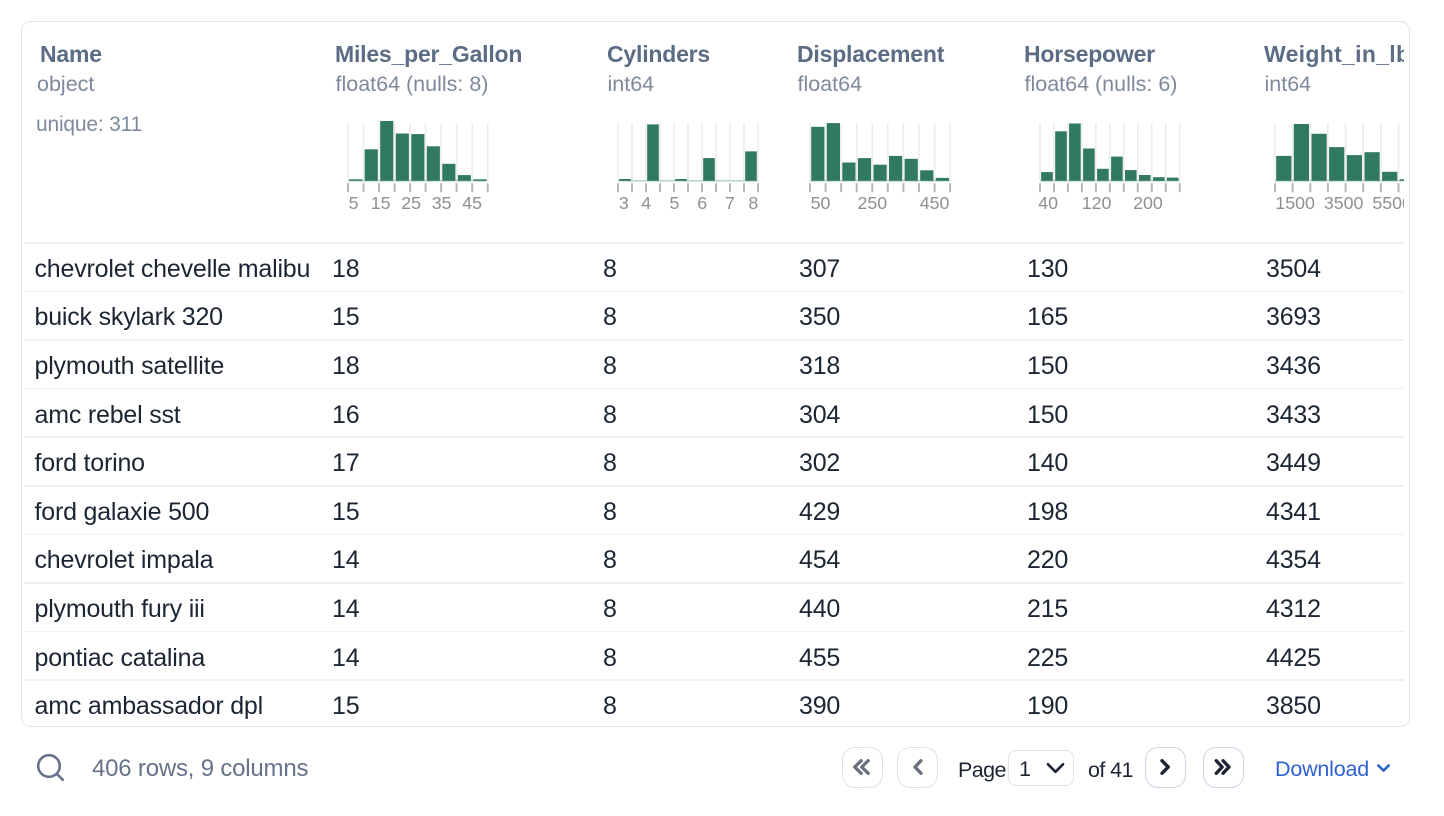  What do you see at coordinates (934, 203) in the screenshot?
I see `svg-text: 450` at bounding box center [934, 203].